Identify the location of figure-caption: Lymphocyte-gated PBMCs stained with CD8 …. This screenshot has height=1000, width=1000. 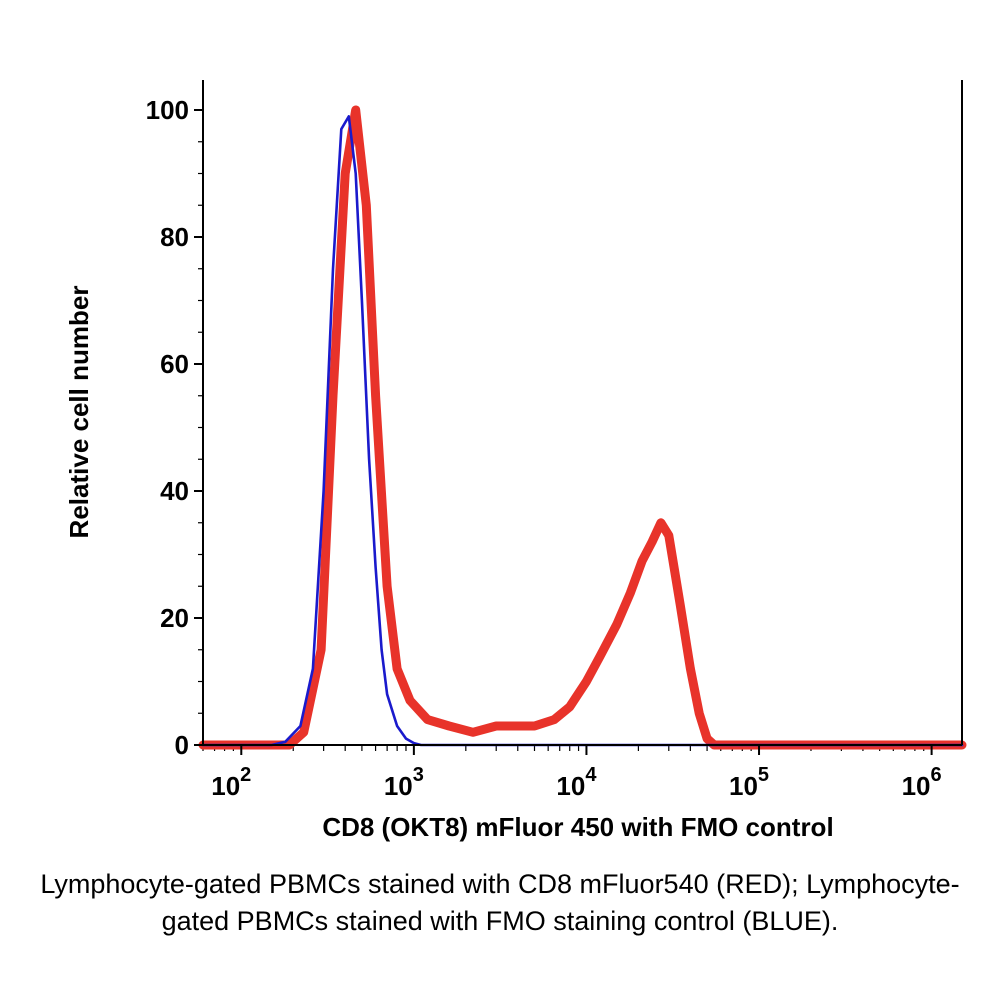
(500, 902).